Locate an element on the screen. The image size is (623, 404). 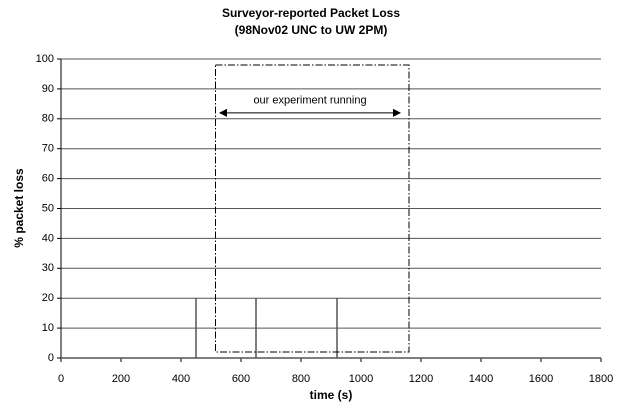
x-tick-label: 1400 is located at coordinates (481, 379).